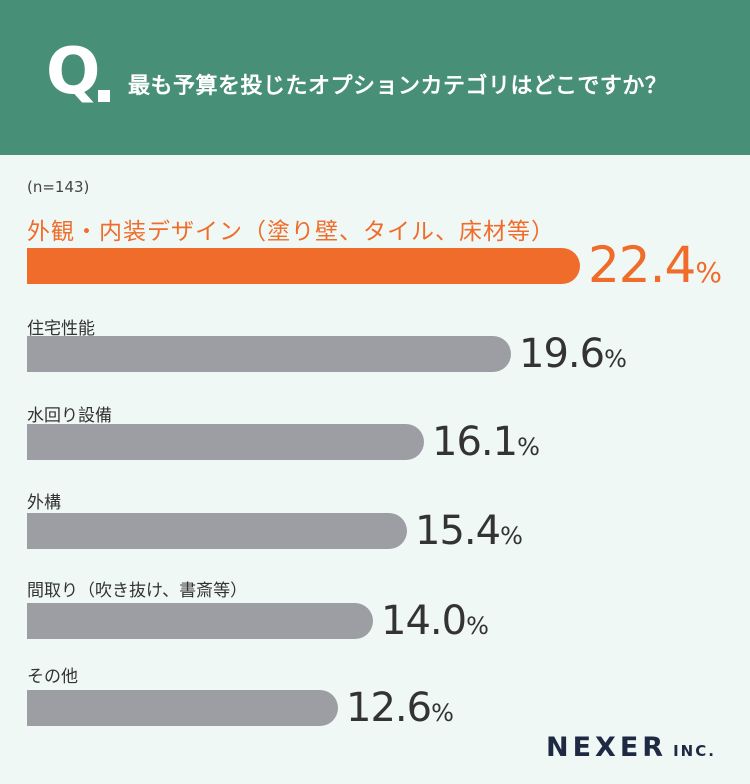  I want to click on value-number: 16.1, so click(475, 442).